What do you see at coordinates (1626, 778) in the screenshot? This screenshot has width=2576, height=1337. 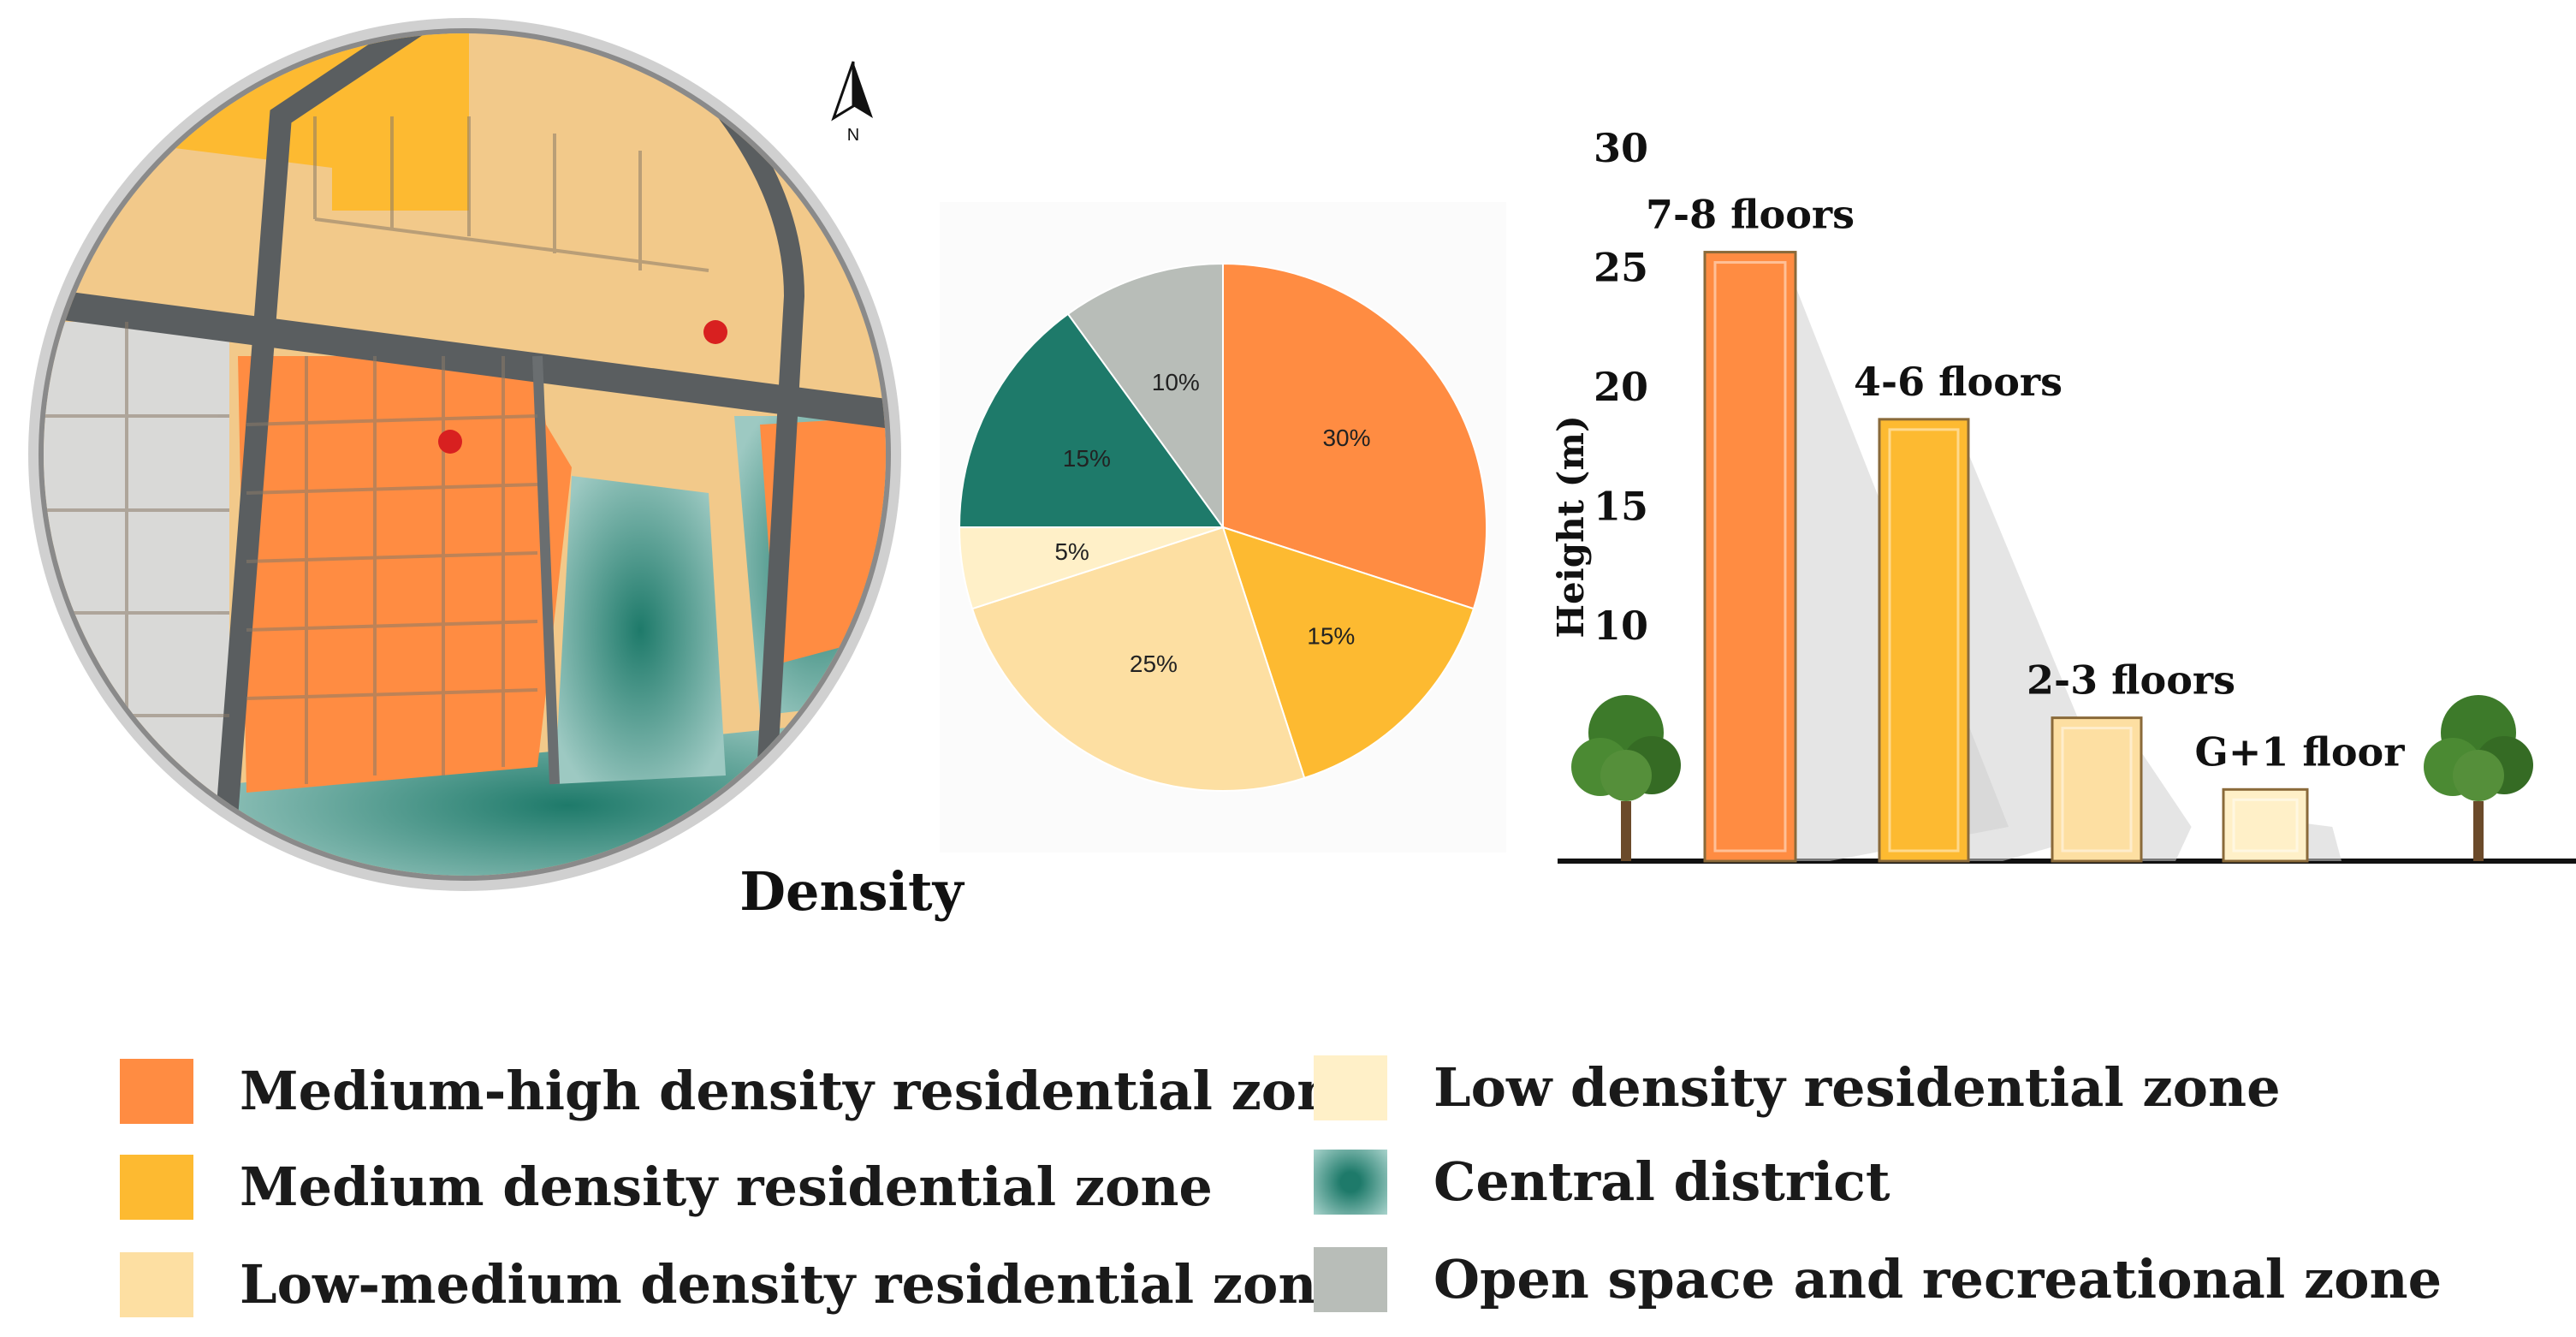 I see `tree-left-icon` at bounding box center [1626, 778].